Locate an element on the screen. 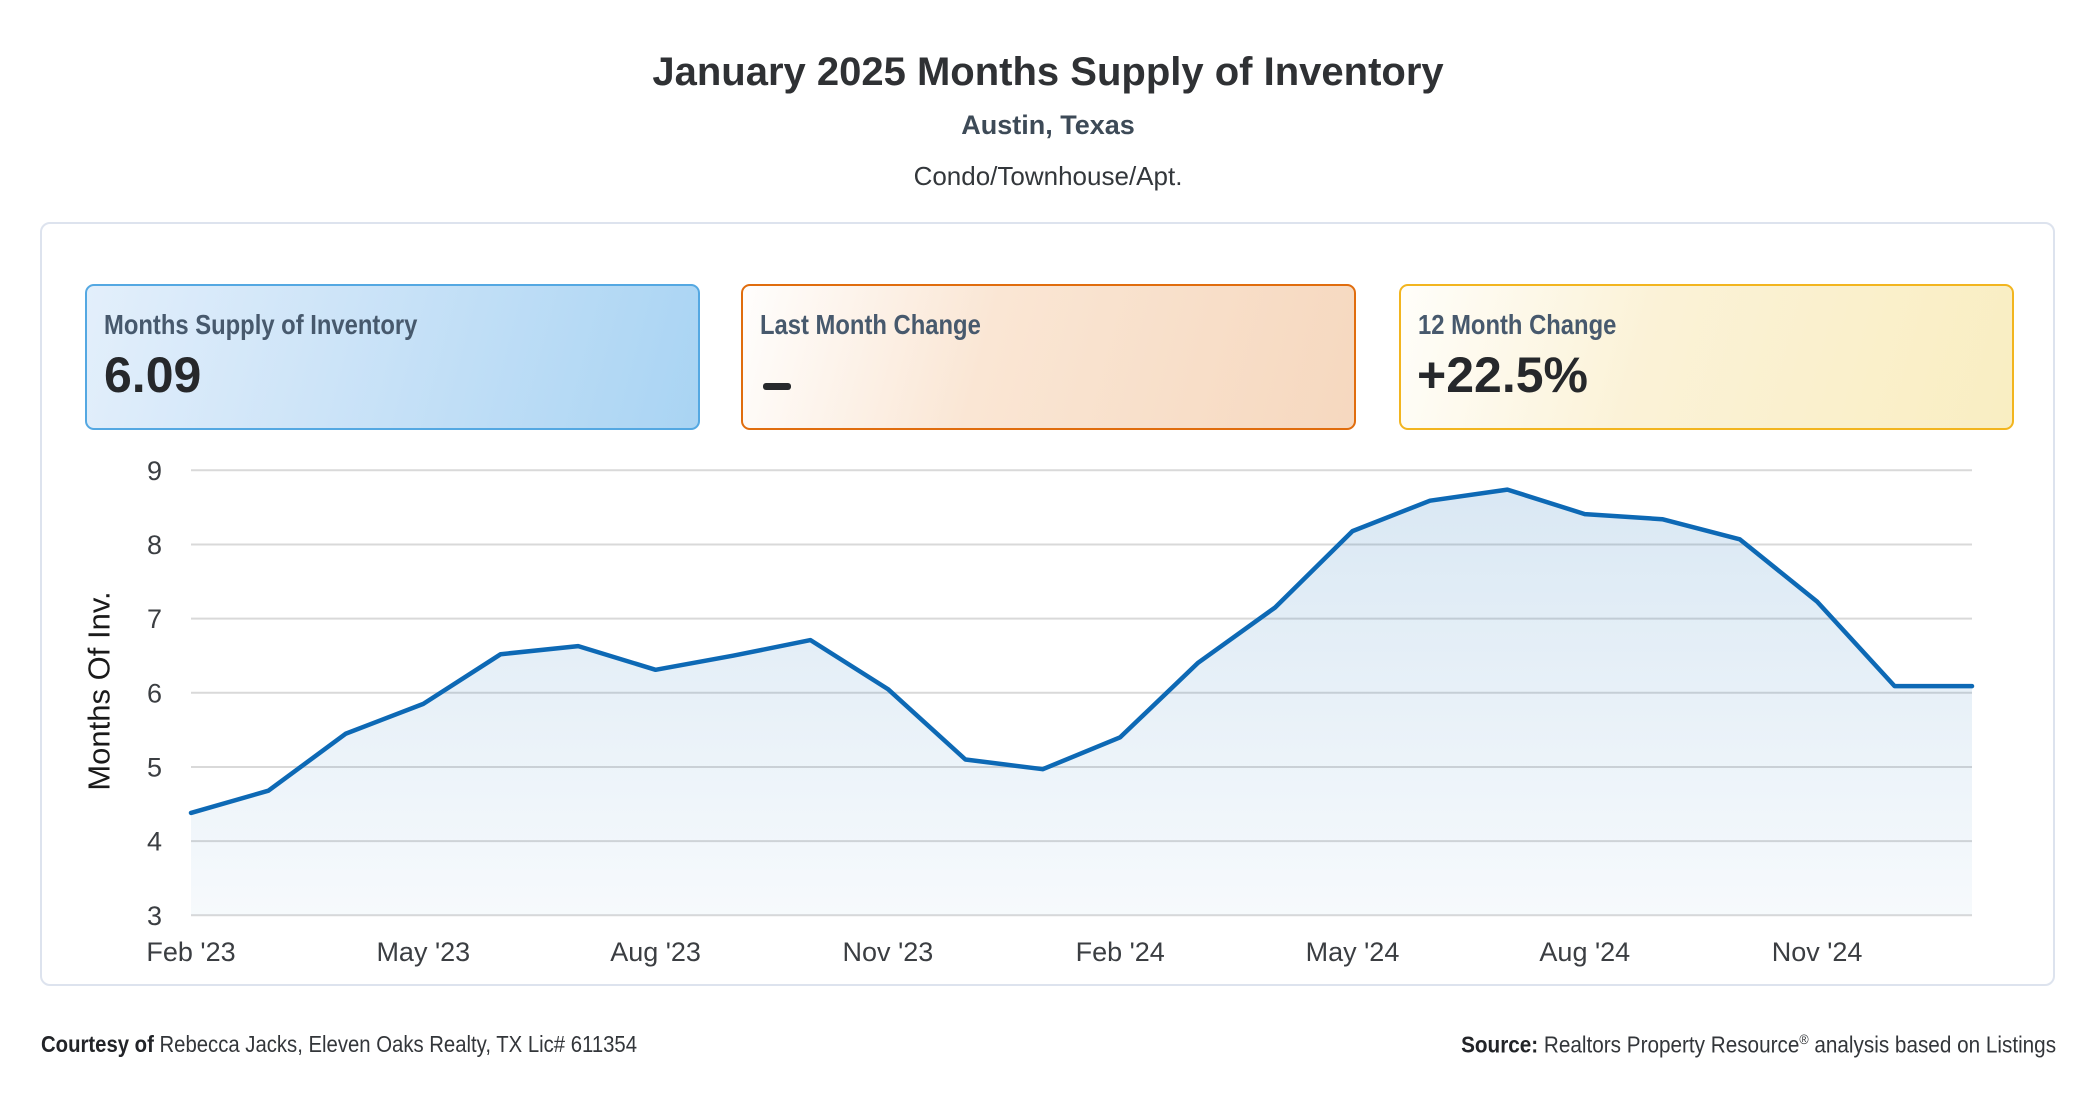 Image resolution: width=2096 pixels, height=1100 pixels. svg-text: Aug '23 is located at coordinates (655, 952).